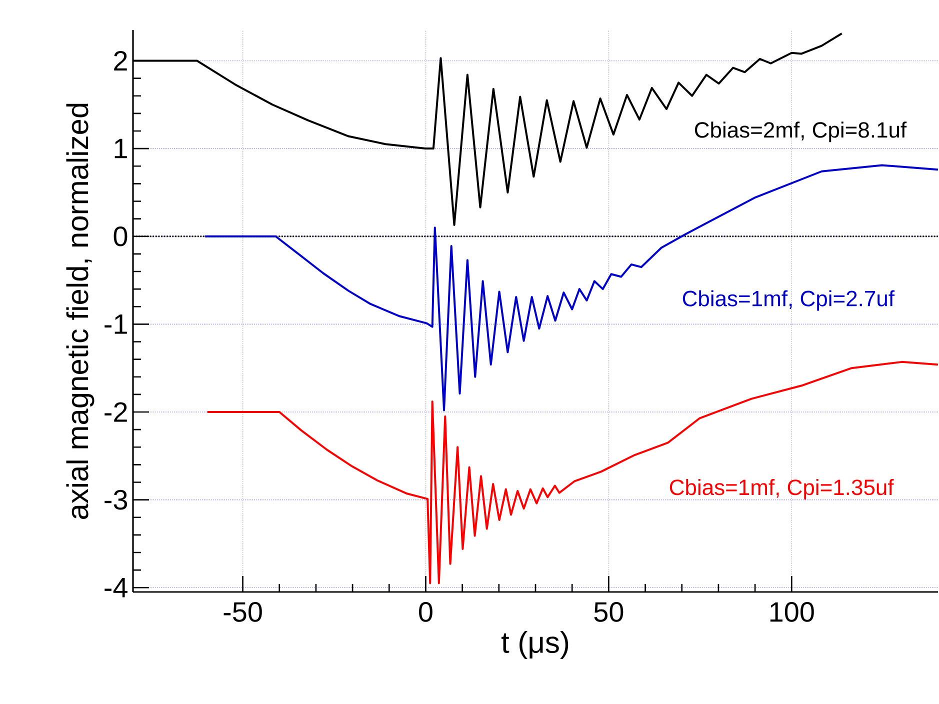 This screenshot has width=939, height=704. What do you see at coordinates (534, 645) in the screenshot?
I see `x-axis-title: t (μs)` at bounding box center [534, 645].